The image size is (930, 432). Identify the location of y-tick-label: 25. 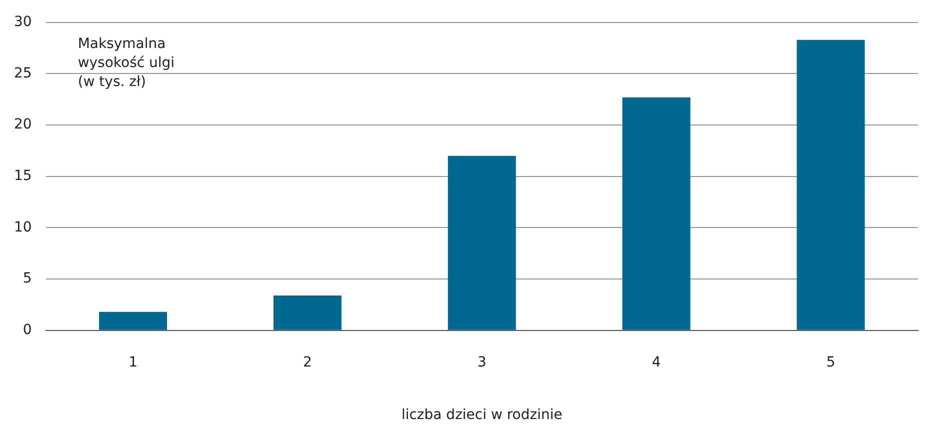
(23, 73).